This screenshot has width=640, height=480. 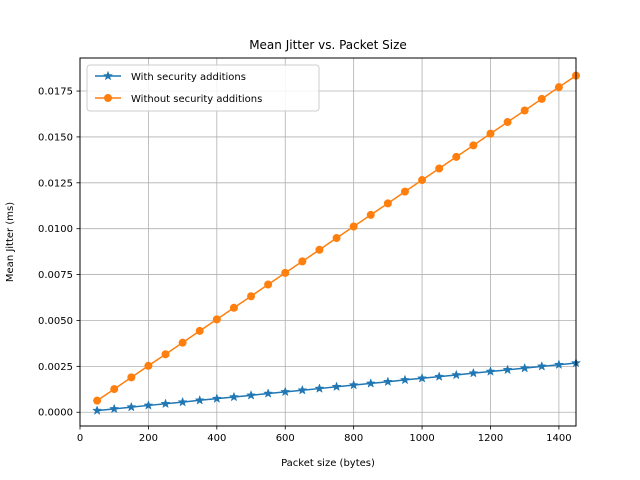 What do you see at coordinates (55, 367) in the screenshot?
I see `y-tick-label: 0.0025` at bounding box center [55, 367].